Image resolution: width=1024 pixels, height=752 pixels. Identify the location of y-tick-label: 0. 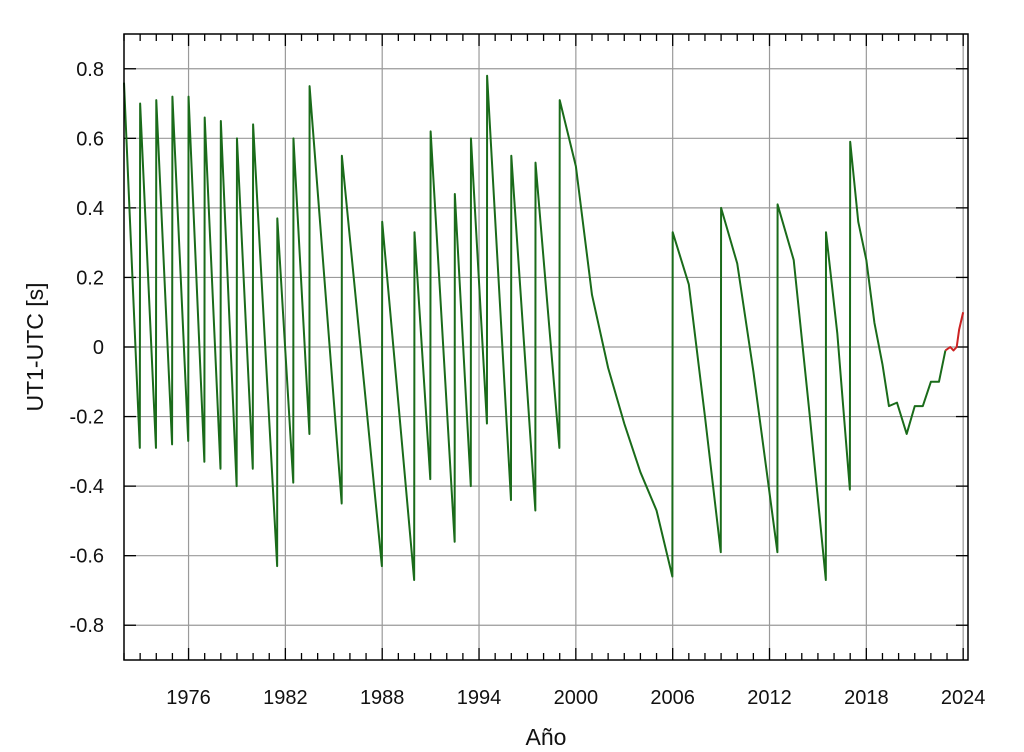
(98, 348).